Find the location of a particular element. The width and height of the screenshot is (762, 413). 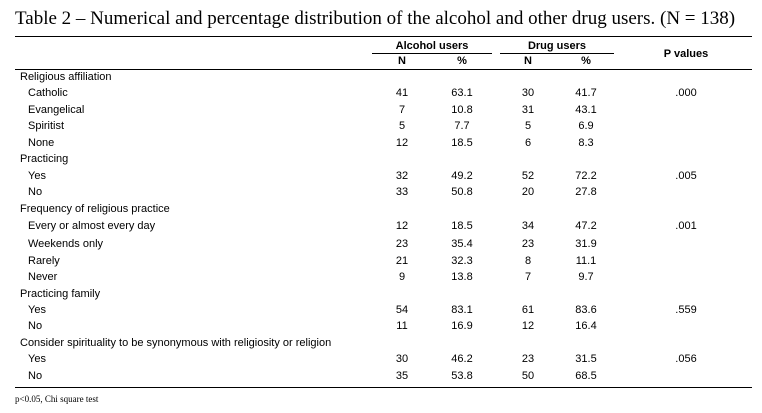

p-value-cell: .005 is located at coordinates (686, 176).